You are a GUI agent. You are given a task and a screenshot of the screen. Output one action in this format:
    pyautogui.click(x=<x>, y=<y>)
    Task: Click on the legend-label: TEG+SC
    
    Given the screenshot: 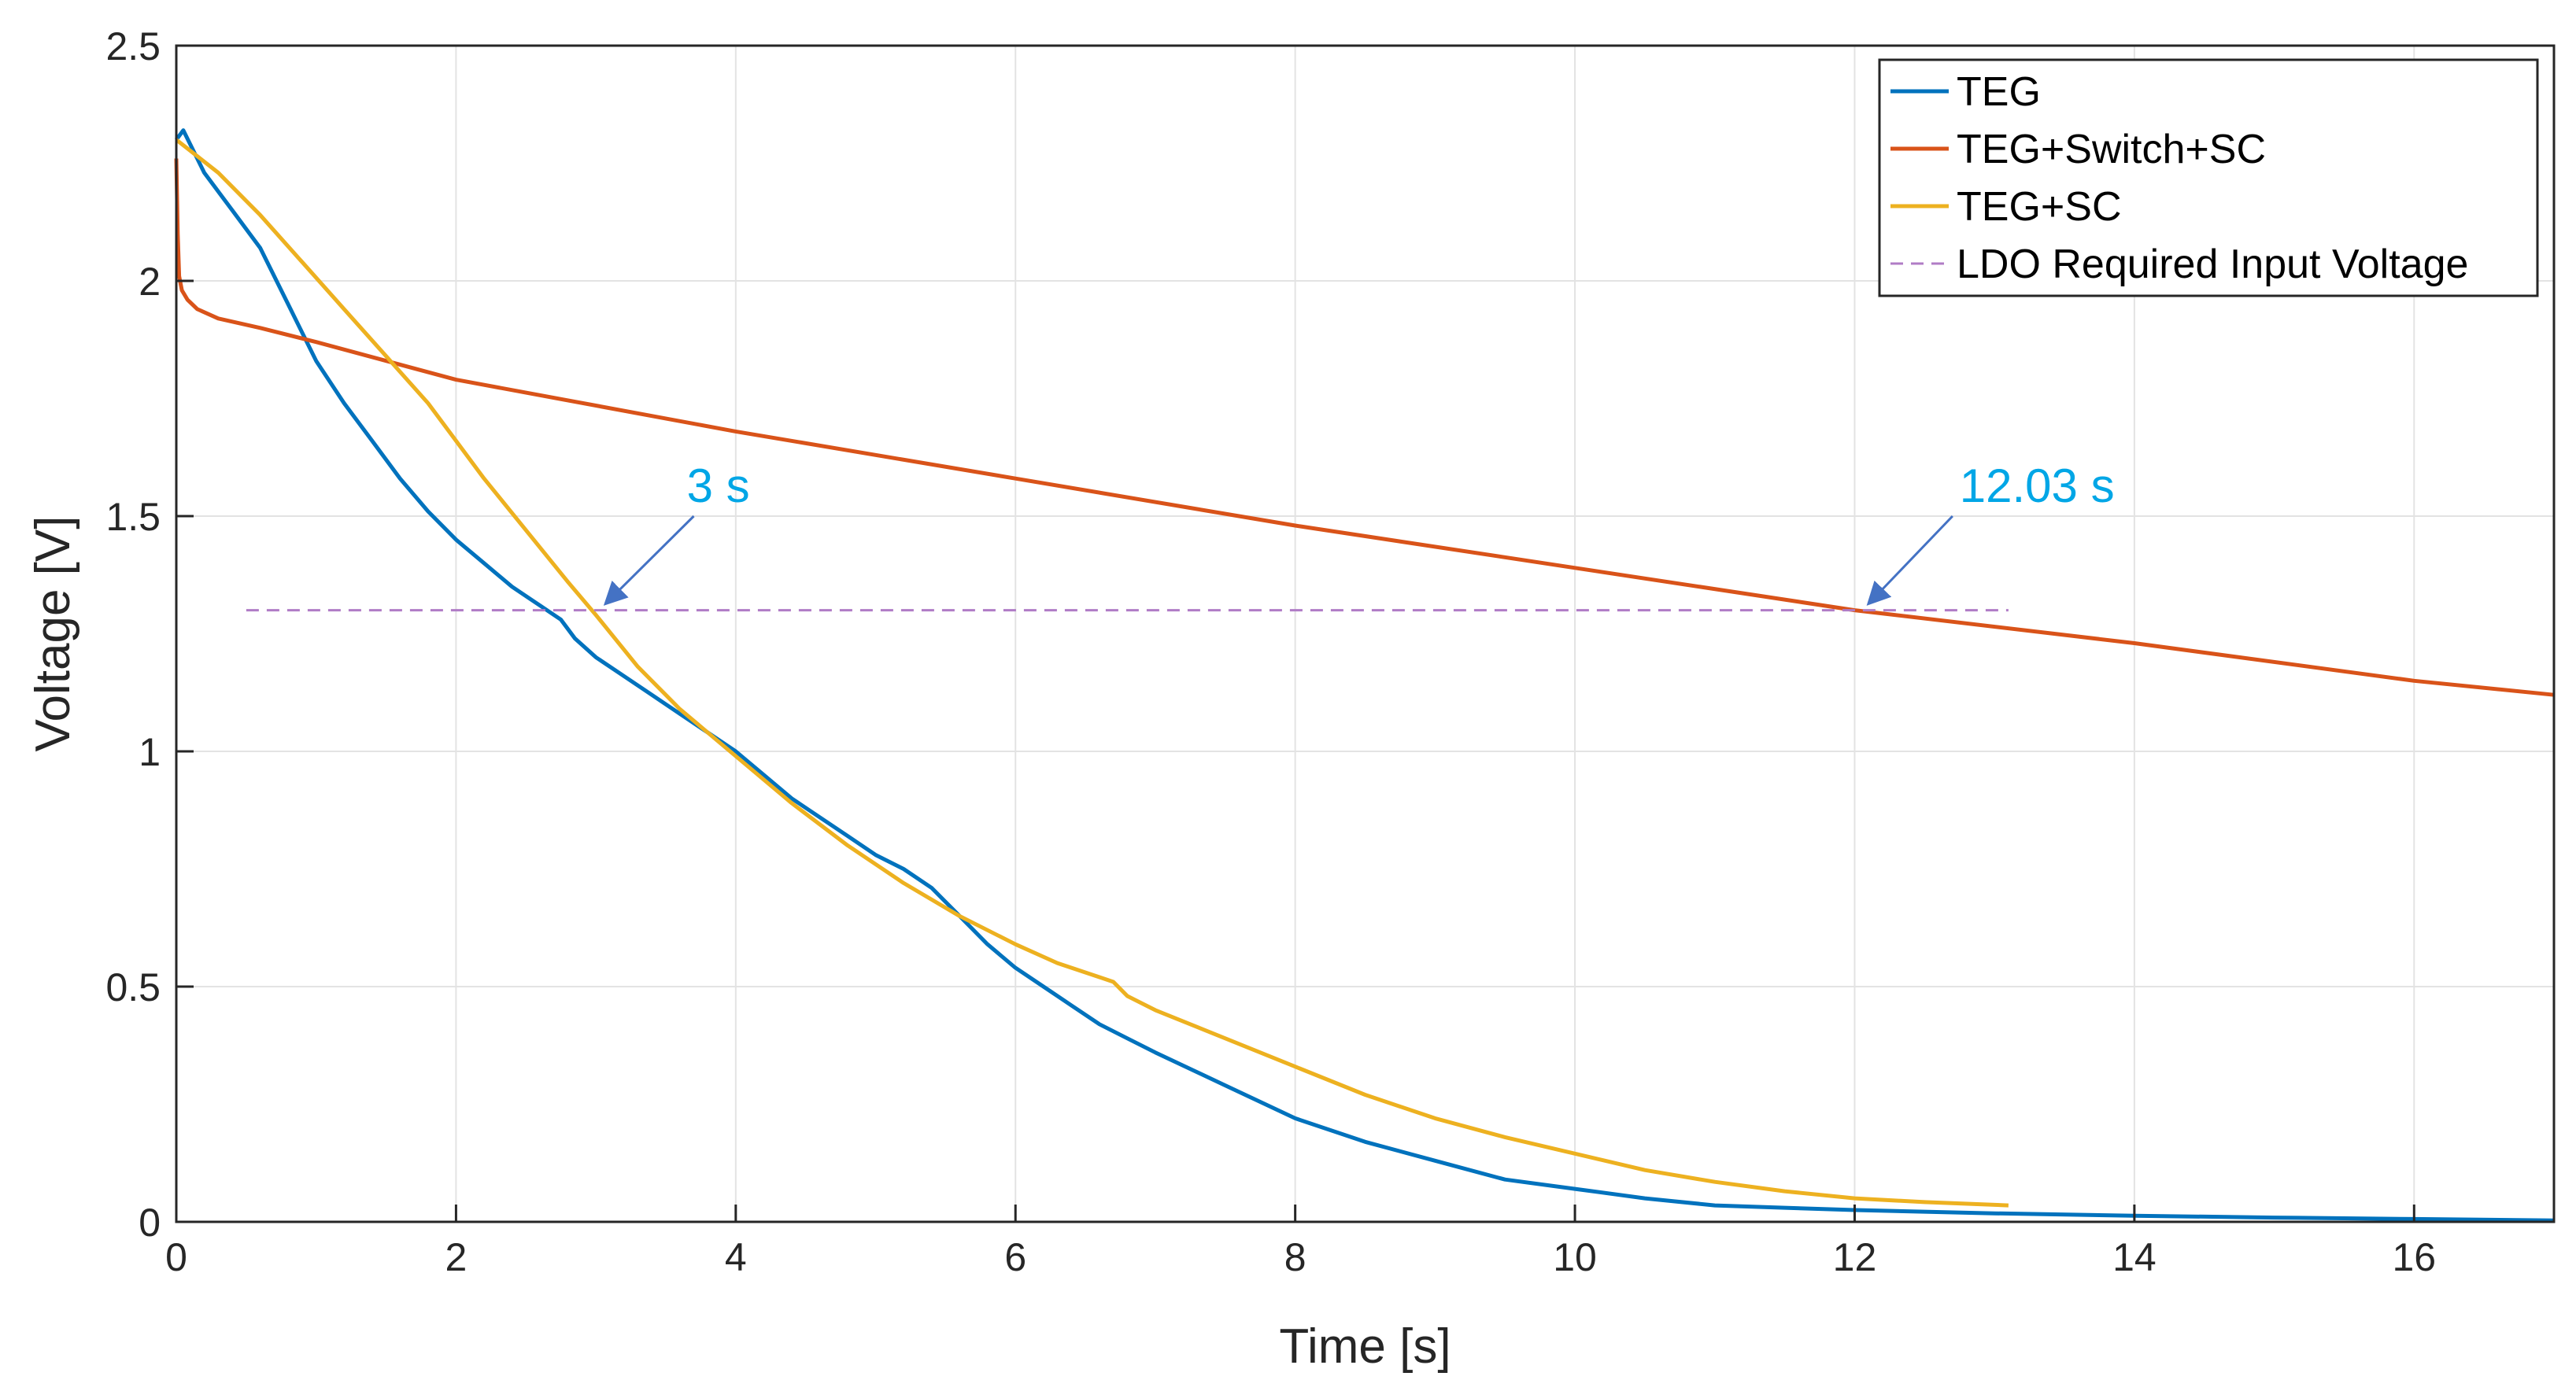 What is the action you would take?
    pyautogui.click(x=2039, y=207)
    